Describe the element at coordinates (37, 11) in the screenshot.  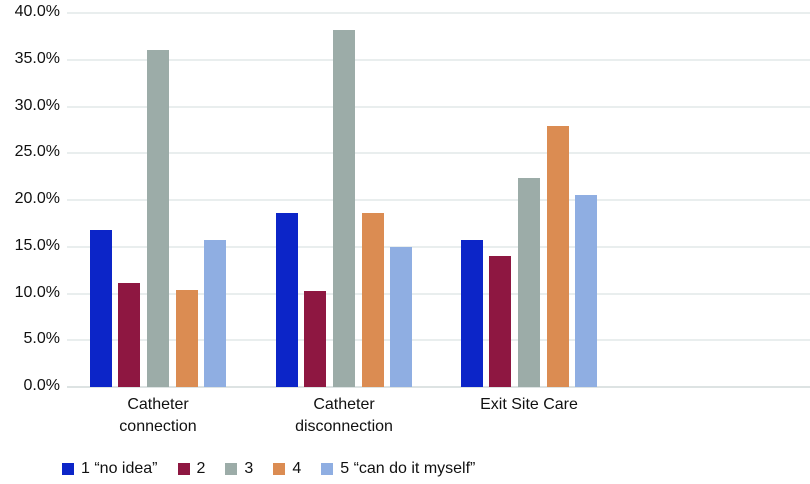
I see `y-tick-label: 40.0%` at that location.